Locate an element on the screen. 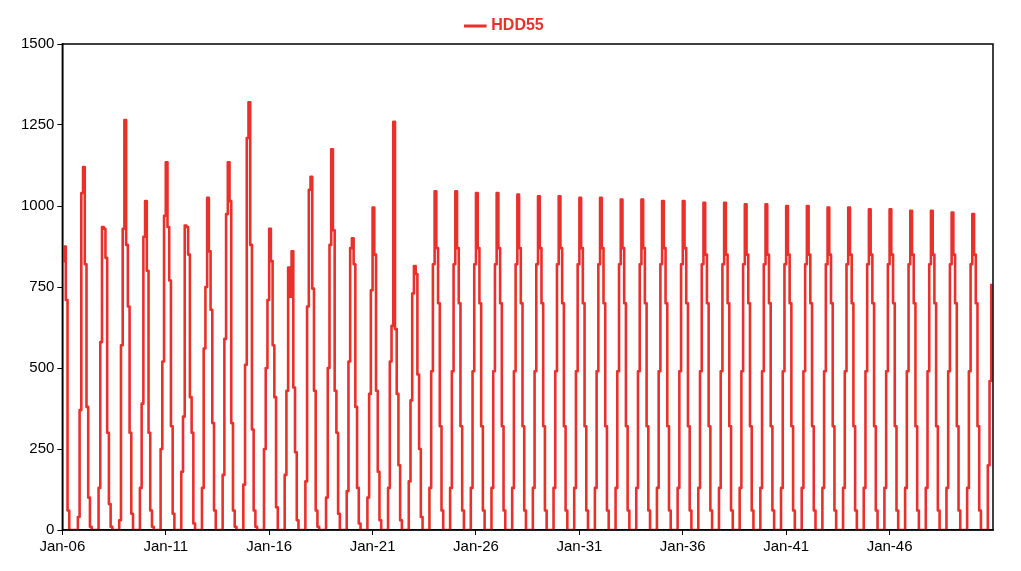 The image size is (1021, 571). x-tick-label: Jan-36 is located at coordinates (682, 546).